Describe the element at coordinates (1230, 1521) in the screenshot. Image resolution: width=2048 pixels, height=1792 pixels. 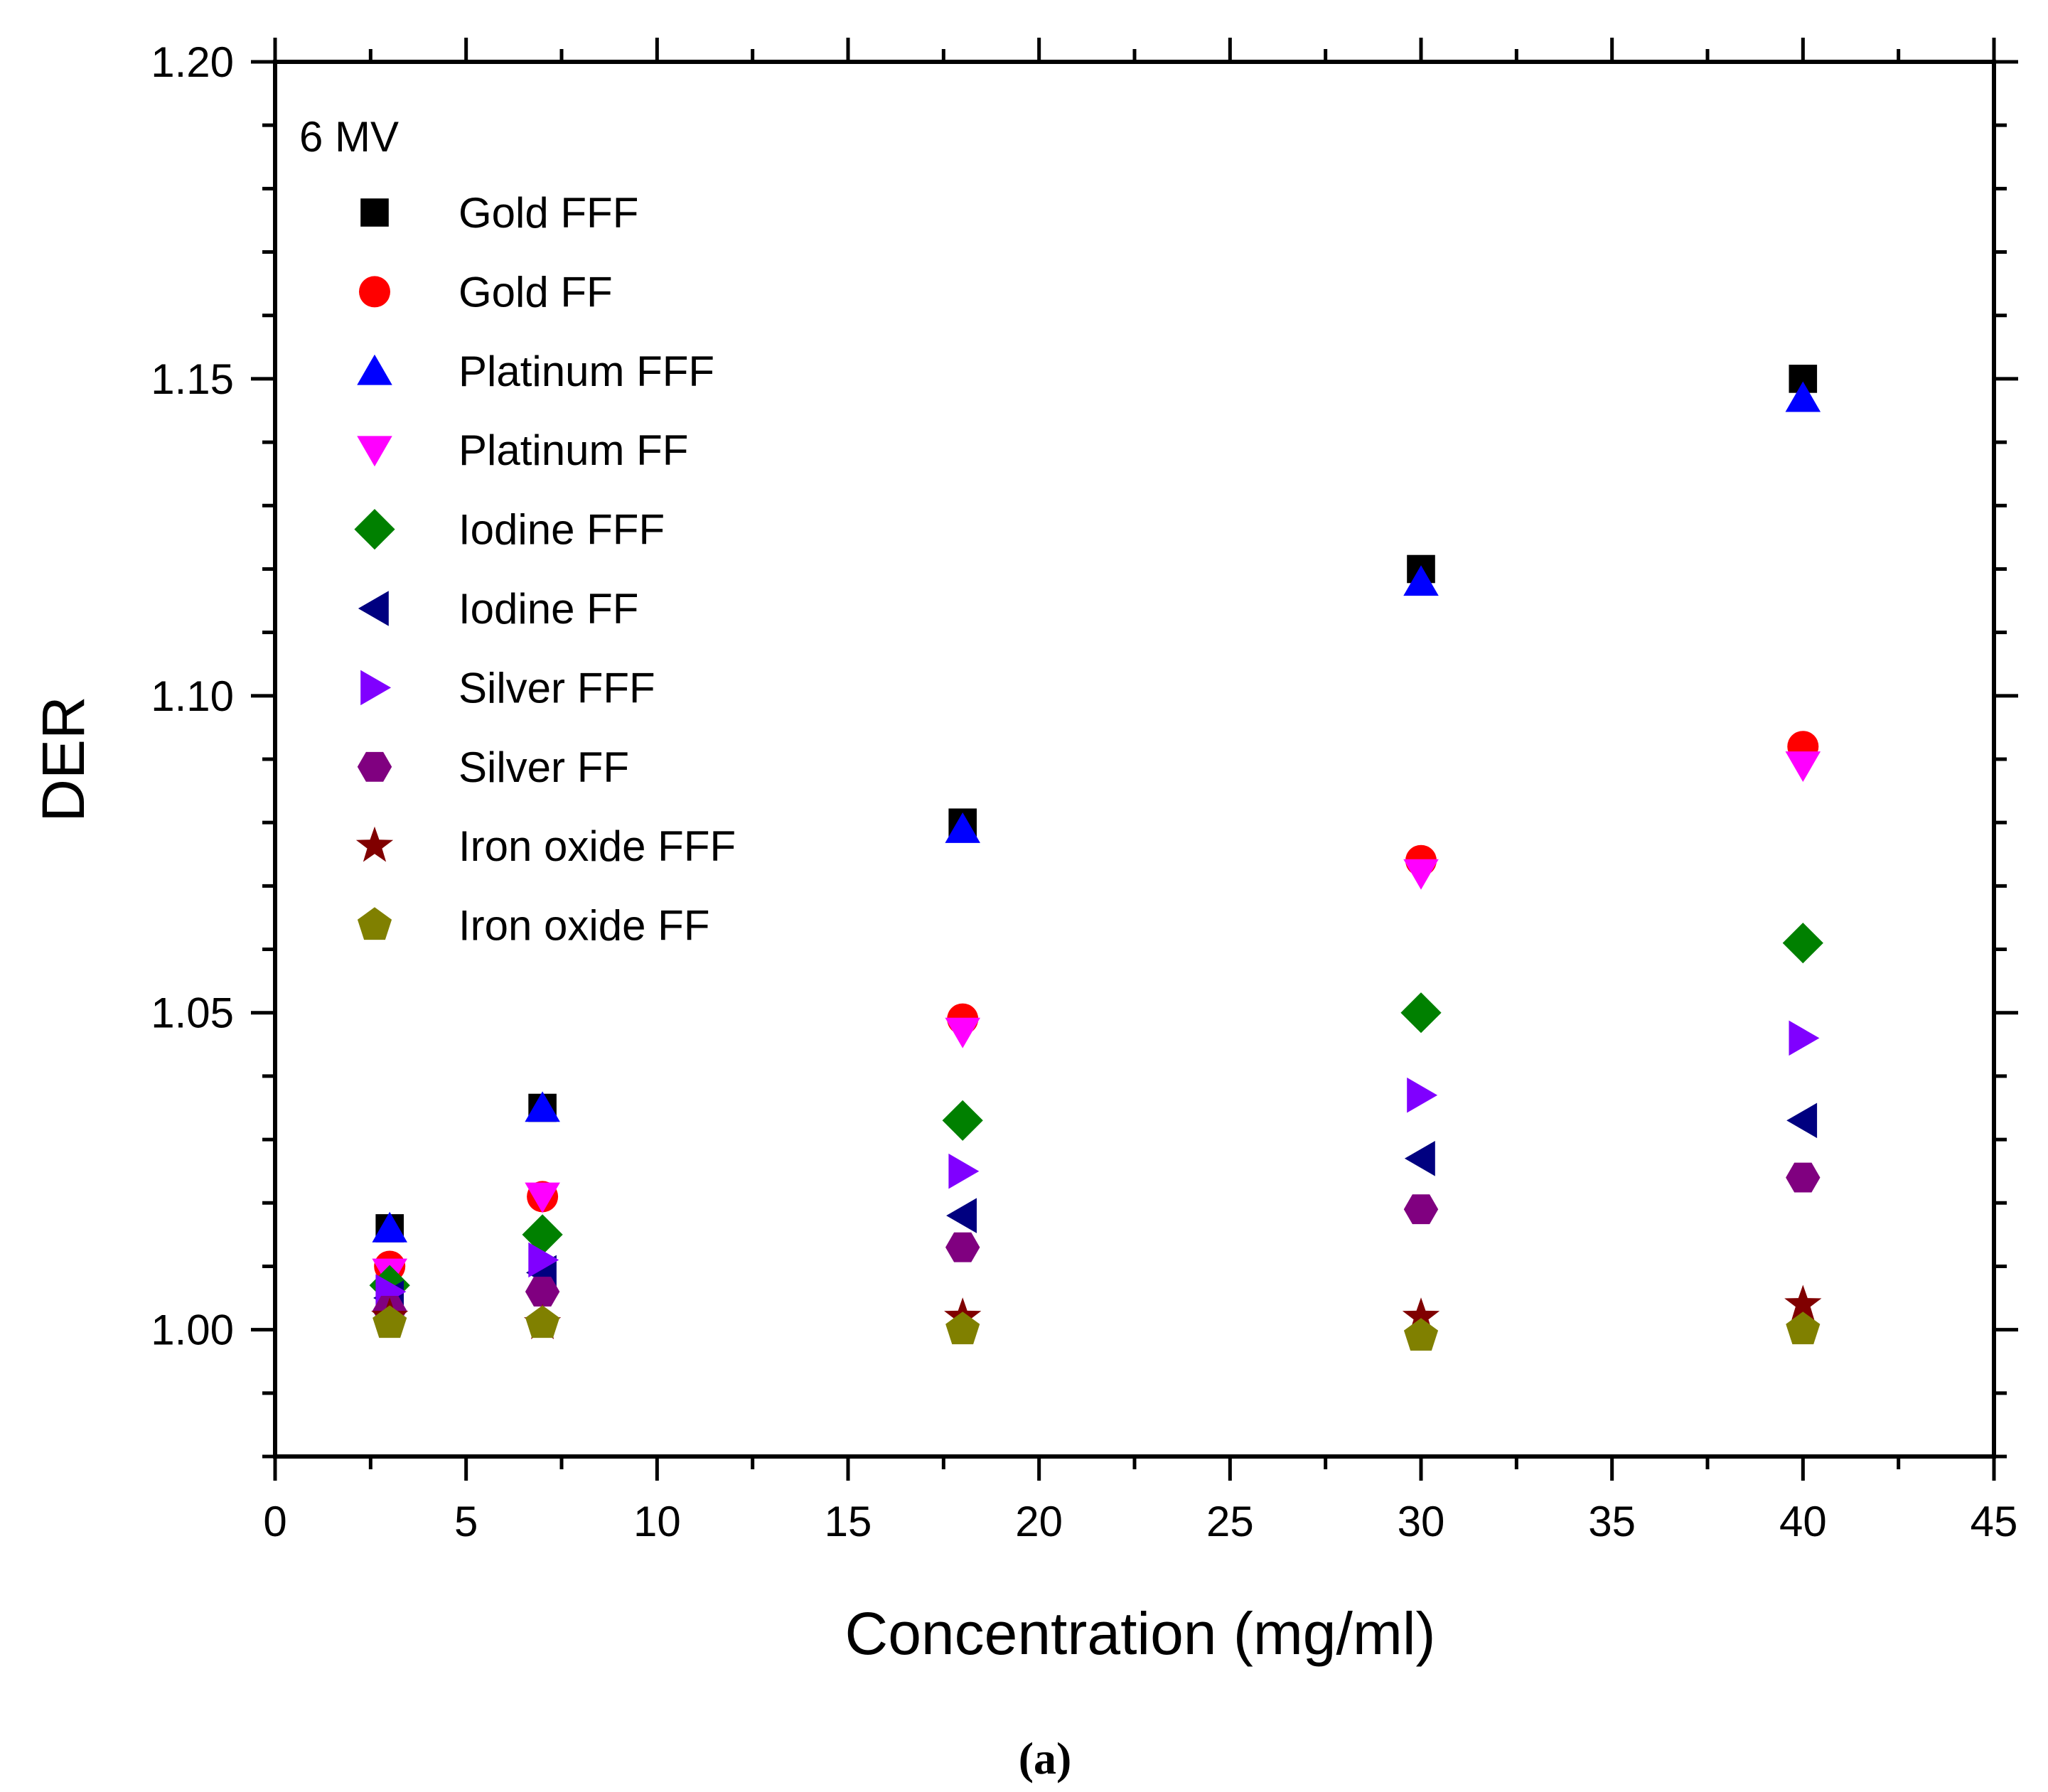
I see `x-tick-label: 25` at that location.